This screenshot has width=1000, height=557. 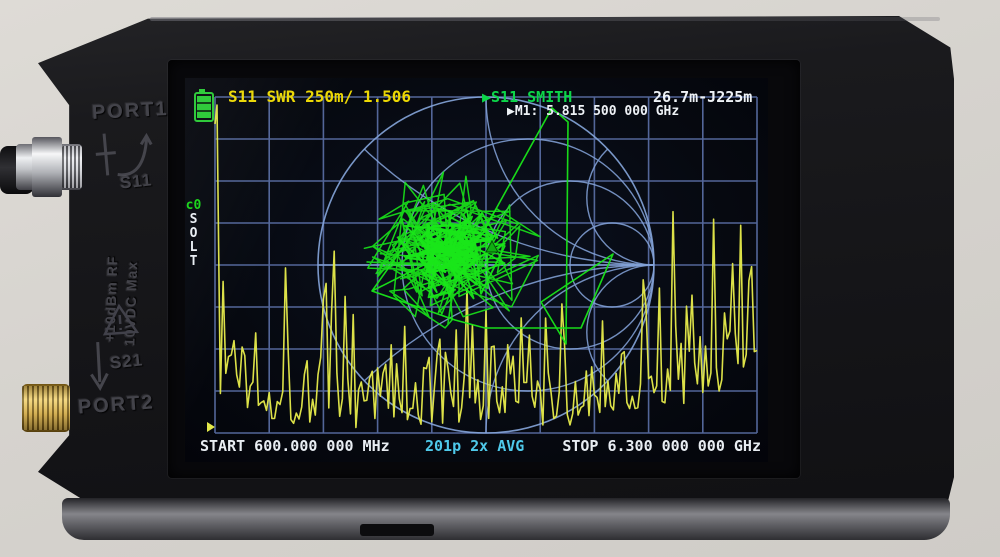 I want to click on sma-hex-nut, so click(x=47, y=167).